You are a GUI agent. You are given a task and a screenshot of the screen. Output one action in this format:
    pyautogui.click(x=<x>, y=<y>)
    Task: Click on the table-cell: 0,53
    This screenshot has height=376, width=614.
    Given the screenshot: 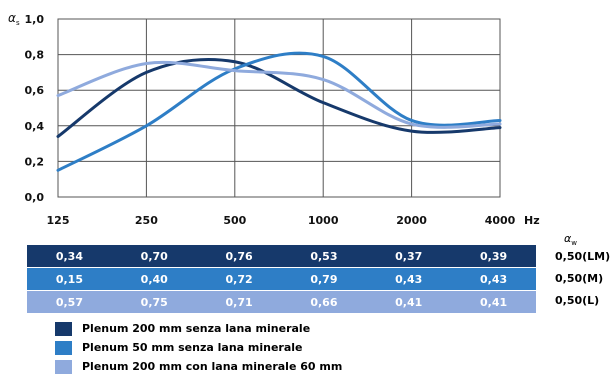 What is the action you would take?
    pyautogui.click(x=324, y=256)
    